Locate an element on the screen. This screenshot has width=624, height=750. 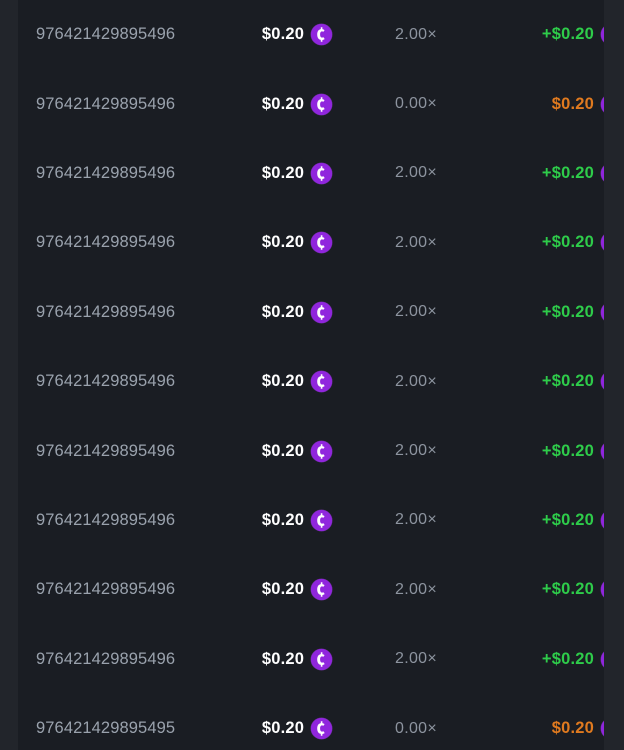
bet-id-cell: 976421429895495 is located at coordinates (127, 722).